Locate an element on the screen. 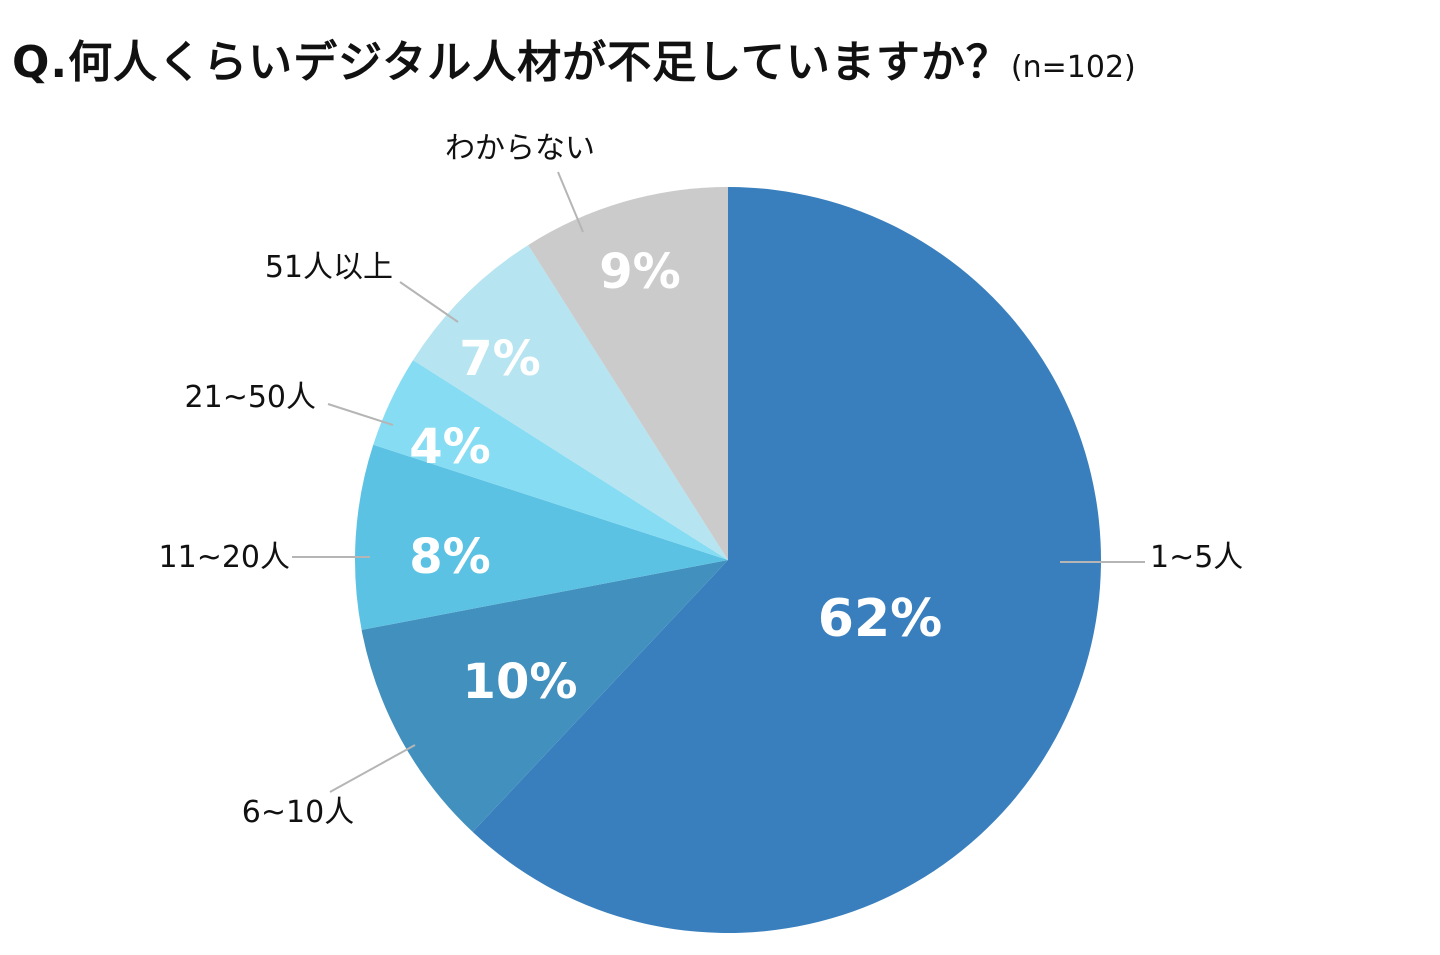 This screenshot has height=955, width=1440. slice-label-4: 51人以上 is located at coordinates (329, 267).